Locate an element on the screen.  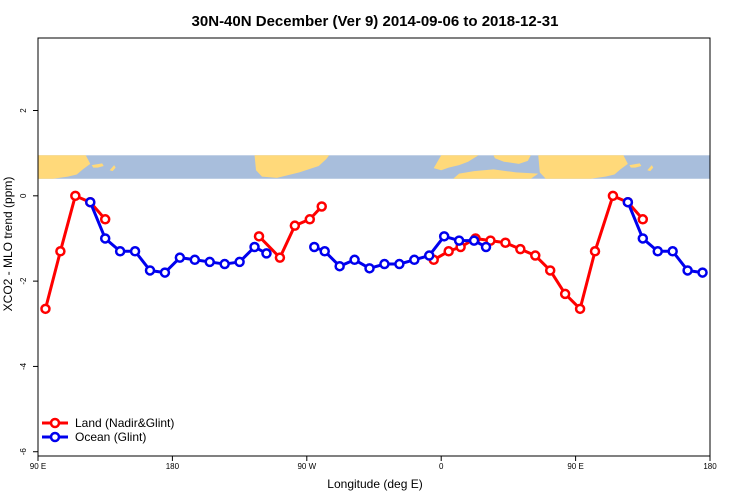
world-map-band is located at coordinates (374, 167).